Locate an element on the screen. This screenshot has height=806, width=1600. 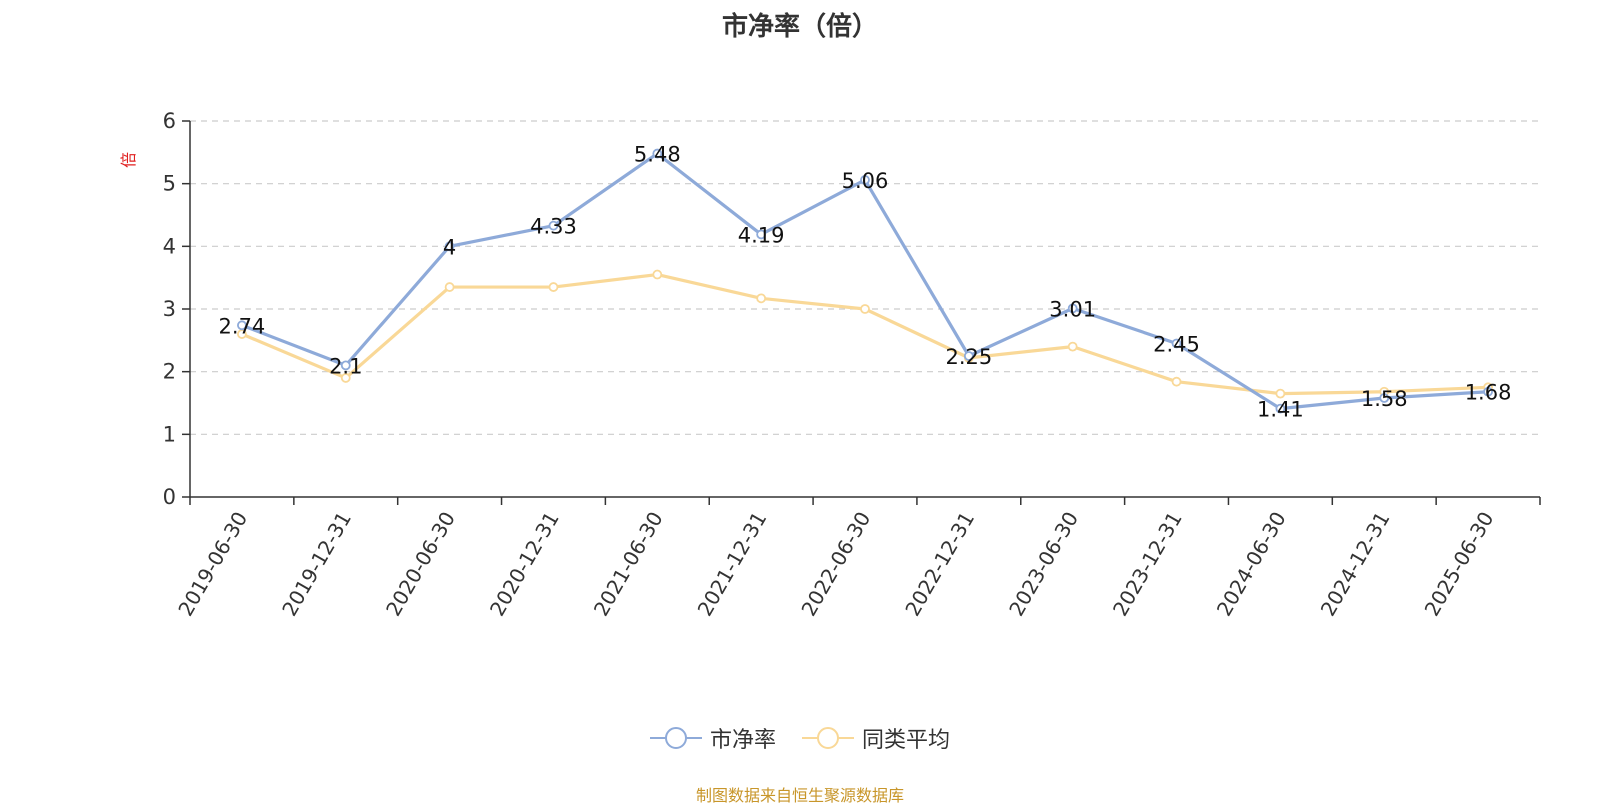
data-label: 3.01 is located at coordinates (1072, 309).